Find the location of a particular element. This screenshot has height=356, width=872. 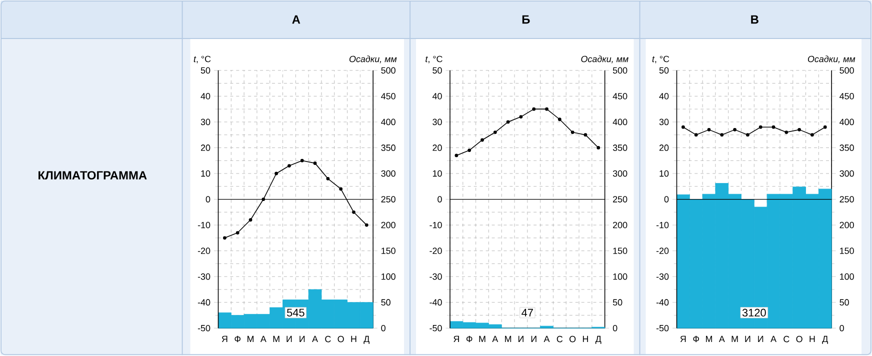

chart-title: Б is located at coordinates (526, 20).